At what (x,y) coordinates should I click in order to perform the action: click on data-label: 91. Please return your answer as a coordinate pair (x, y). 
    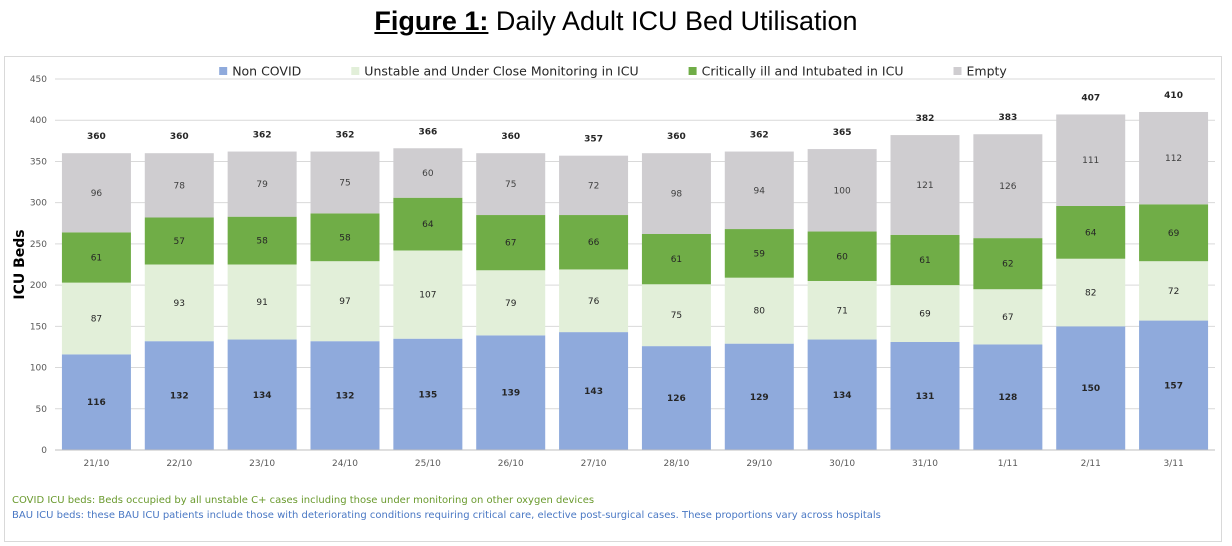
    Looking at the image, I should click on (261, 303).